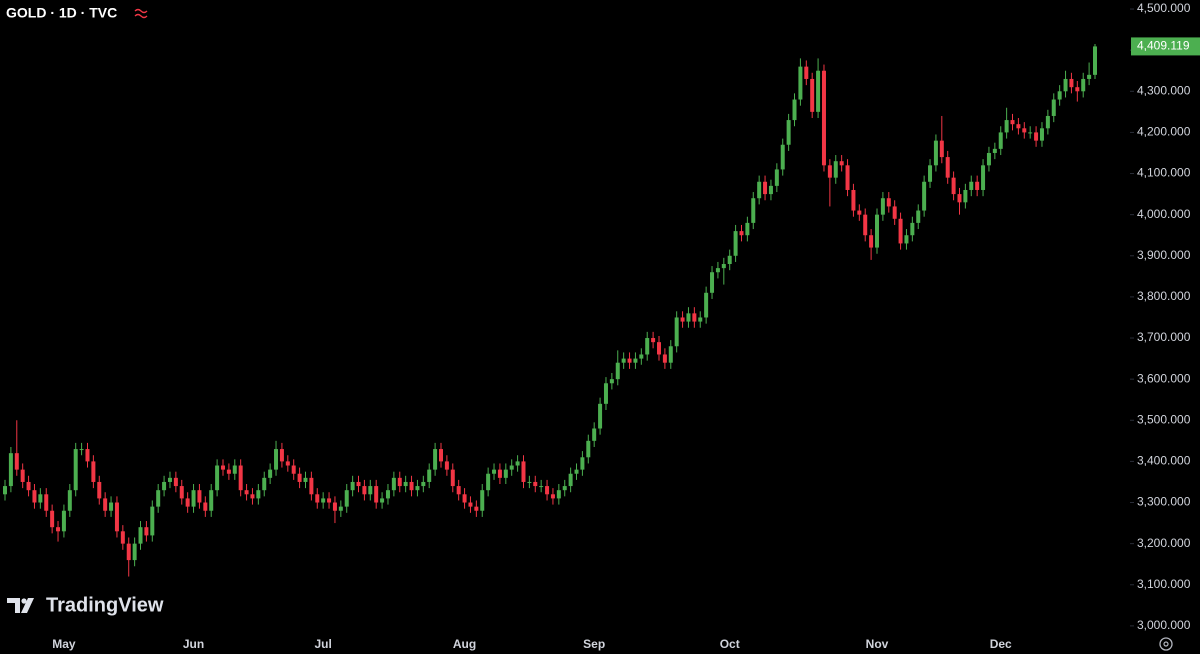 Image resolution: width=1200 pixels, height=654 pixels. Describe the element at coordinates (193, 644) in the screenshot. I see `x-tick-label: Jun` at that location.